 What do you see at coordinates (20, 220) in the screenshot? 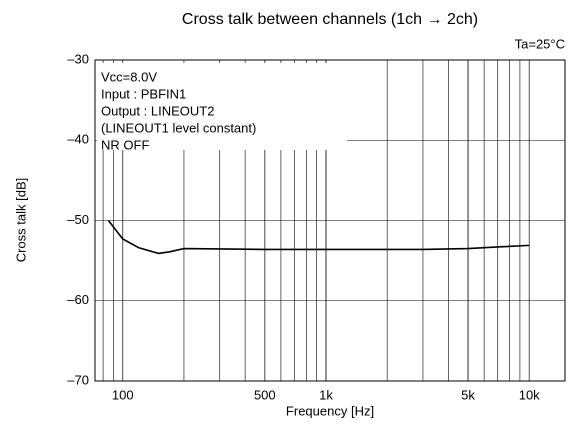
I see `y-axis-label: Cross talk [dB]` at bounding box center [20, 220].